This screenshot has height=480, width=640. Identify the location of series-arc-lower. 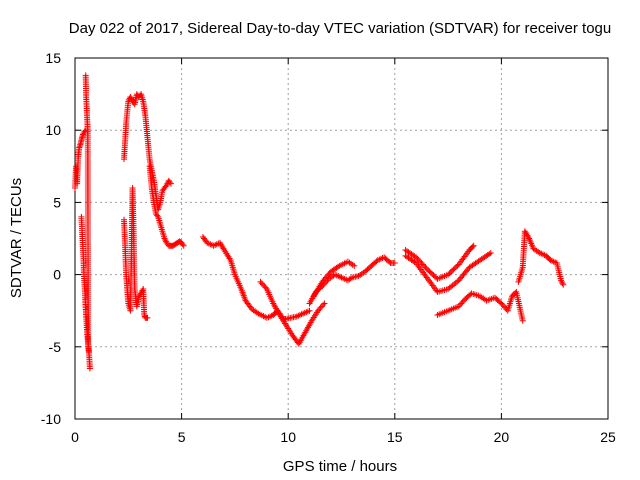
(292, 312).